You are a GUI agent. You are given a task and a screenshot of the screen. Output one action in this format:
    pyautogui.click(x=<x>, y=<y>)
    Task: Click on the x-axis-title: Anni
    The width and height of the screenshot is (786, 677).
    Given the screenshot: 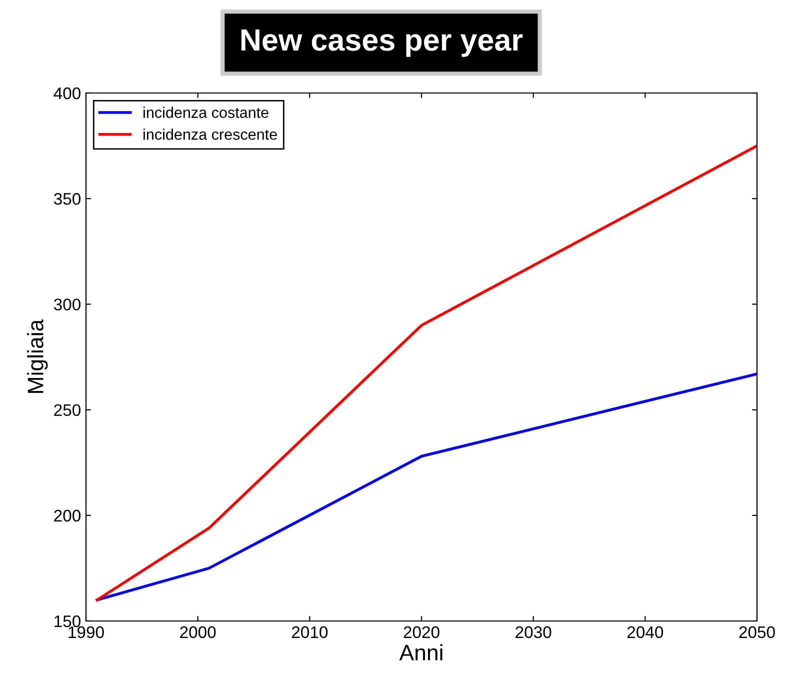 What is the action you would take?
    pyautogui.click(x=420, y=652)
    